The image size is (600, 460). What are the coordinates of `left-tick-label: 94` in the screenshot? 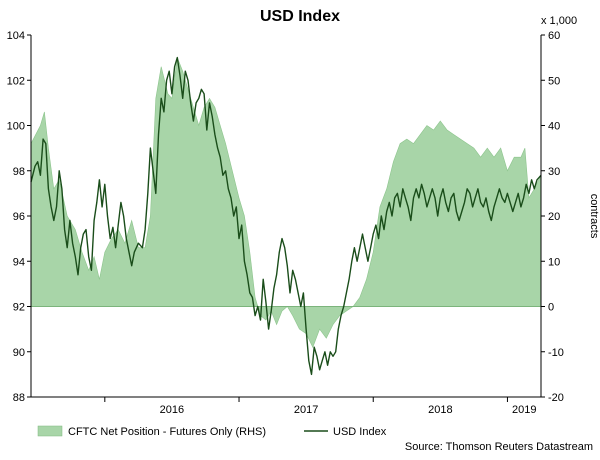 It's located at (19, 262).